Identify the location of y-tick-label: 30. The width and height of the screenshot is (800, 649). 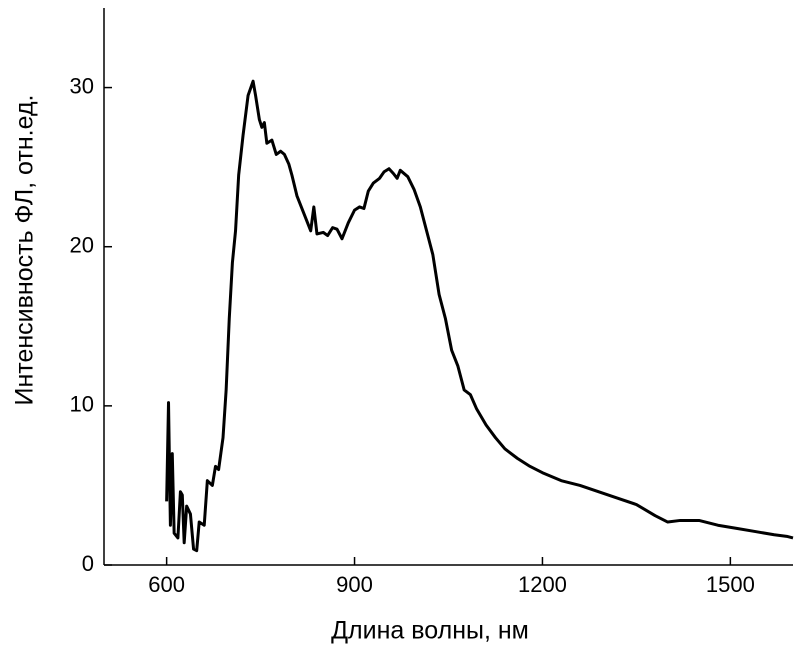
(82, 85).